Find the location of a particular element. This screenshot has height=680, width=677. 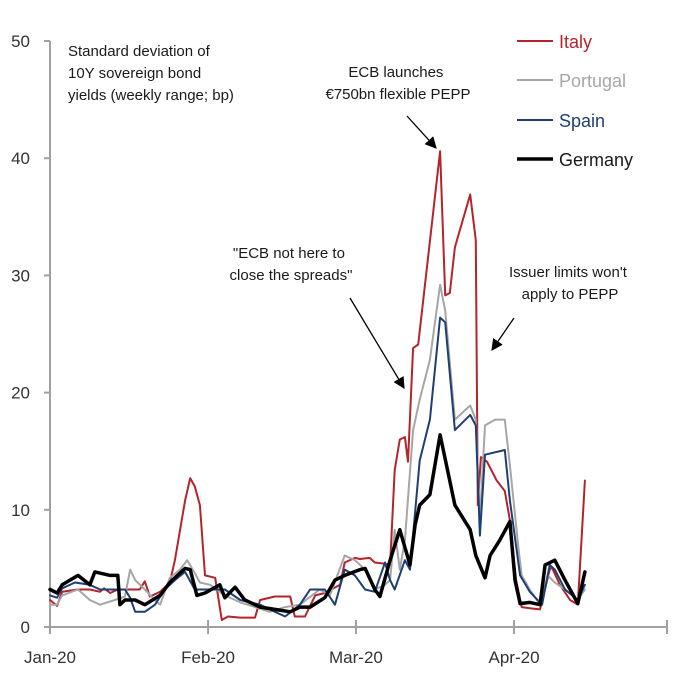

annotation-pepp-arrow is located at coordinates (421, 132).